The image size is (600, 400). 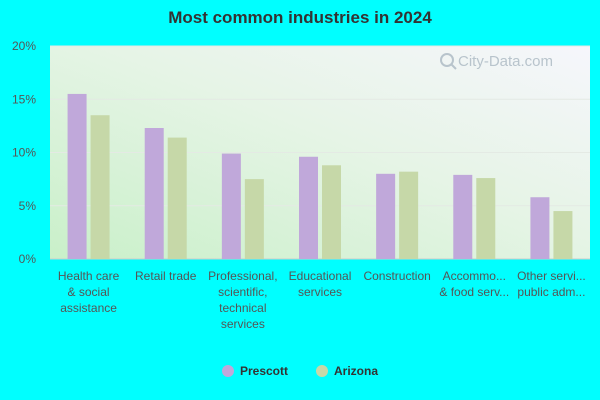 What do you see at coordinates (322, 371) in the screenshot?
I see `legend-swatch-arizona` at bounding box center [322, 371].